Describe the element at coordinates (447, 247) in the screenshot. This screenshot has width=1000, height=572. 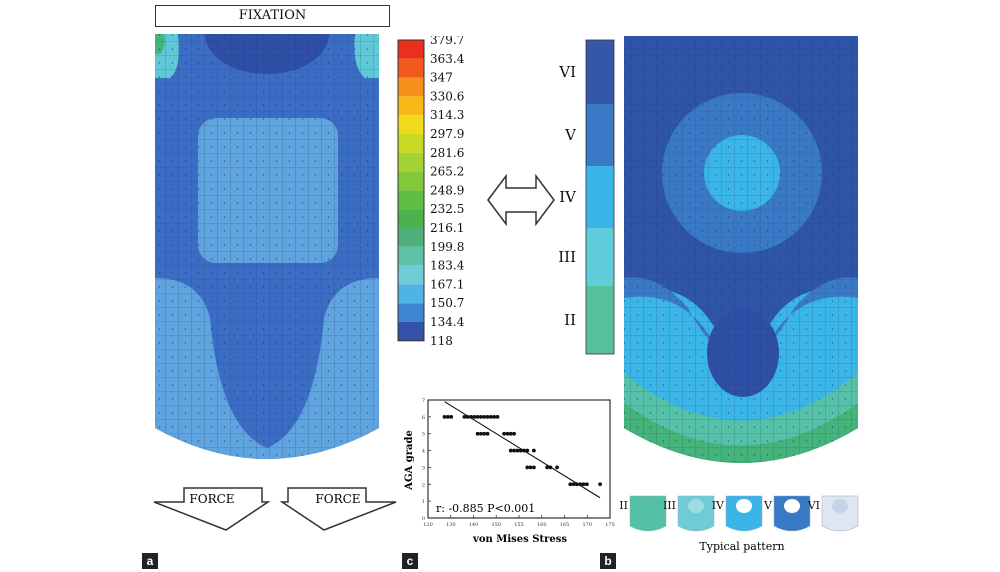
I see `stress-scale-value: 199.8` at that location.